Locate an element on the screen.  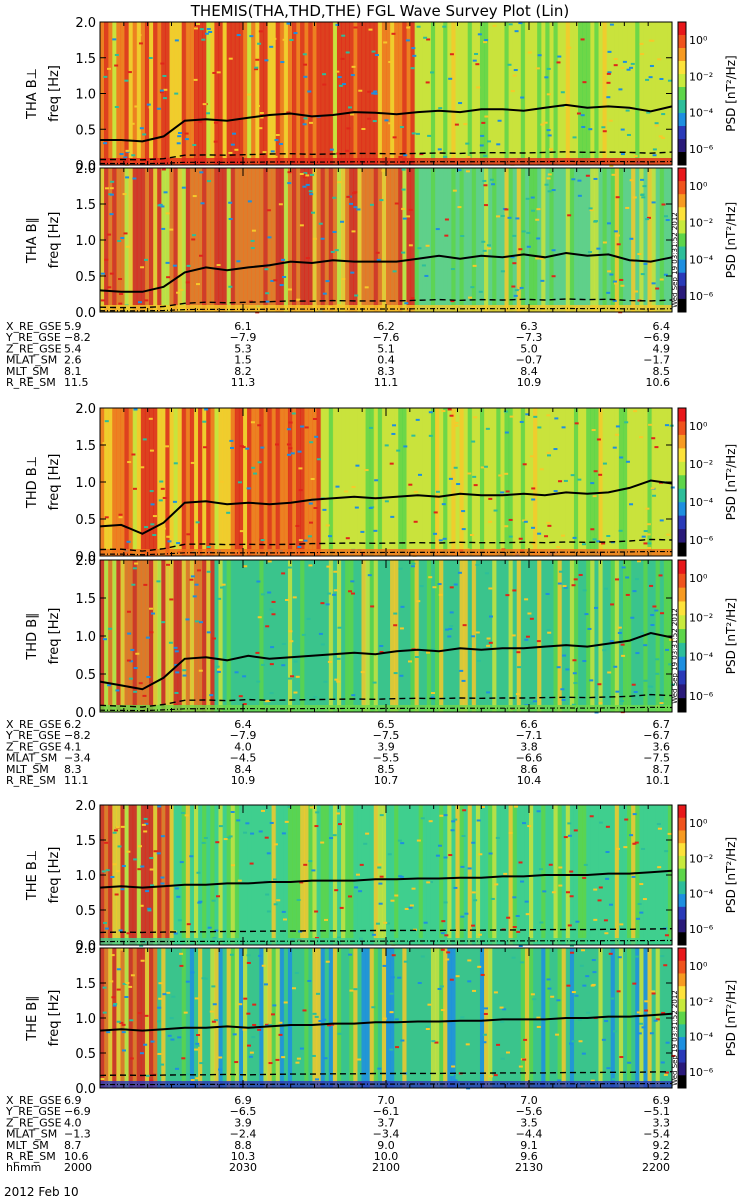
y-axis-label: THE B∥ is located at coordinates (32, 1018).